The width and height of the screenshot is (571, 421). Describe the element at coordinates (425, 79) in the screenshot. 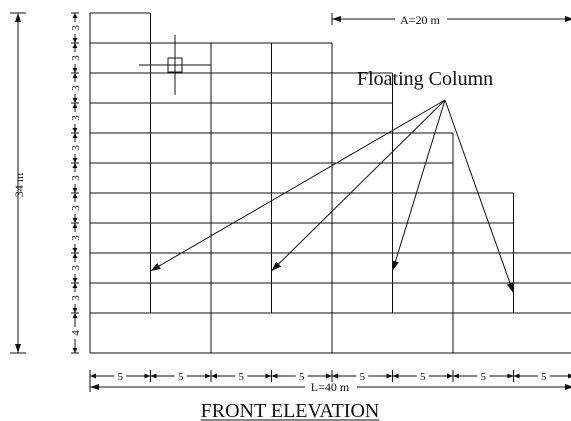

I see `floating-column-label: Floating Column` at that location.